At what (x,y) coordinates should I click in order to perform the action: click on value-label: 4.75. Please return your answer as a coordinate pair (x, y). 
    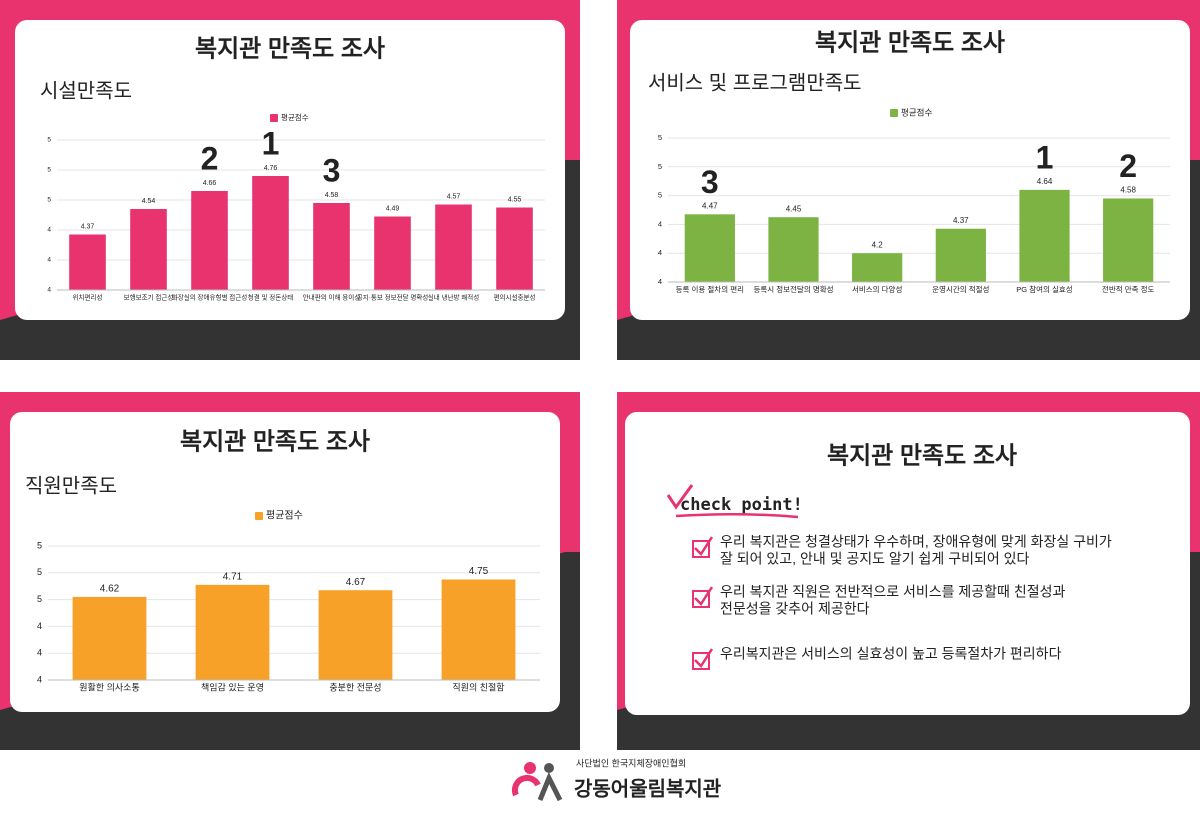
    Looking at the image, I should click on (479, 571).